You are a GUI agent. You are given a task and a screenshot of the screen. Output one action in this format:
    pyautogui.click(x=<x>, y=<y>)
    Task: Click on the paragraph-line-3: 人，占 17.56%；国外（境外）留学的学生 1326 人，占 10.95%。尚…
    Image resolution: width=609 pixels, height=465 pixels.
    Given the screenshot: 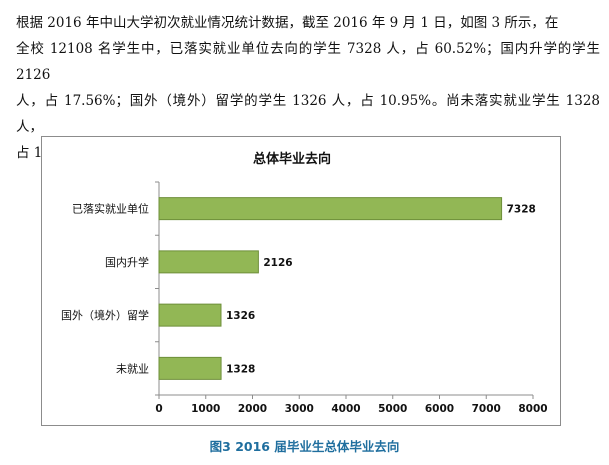 What is the action you would take?
    pyautogui.click(x=308, y=114)
    